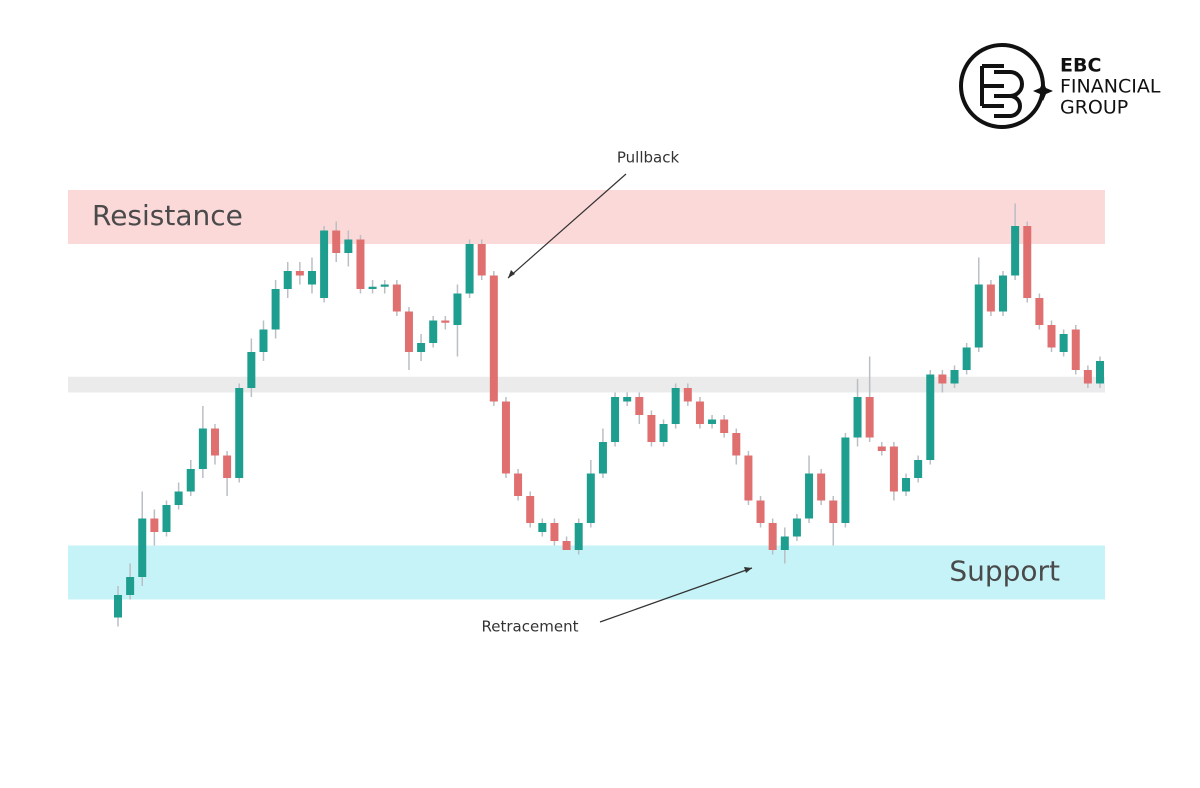 This screenshot has height=788, width=1200. Describe the element at coordinates (167, 215) in the screenshot. I see `zone-label: Resistance` at that location.